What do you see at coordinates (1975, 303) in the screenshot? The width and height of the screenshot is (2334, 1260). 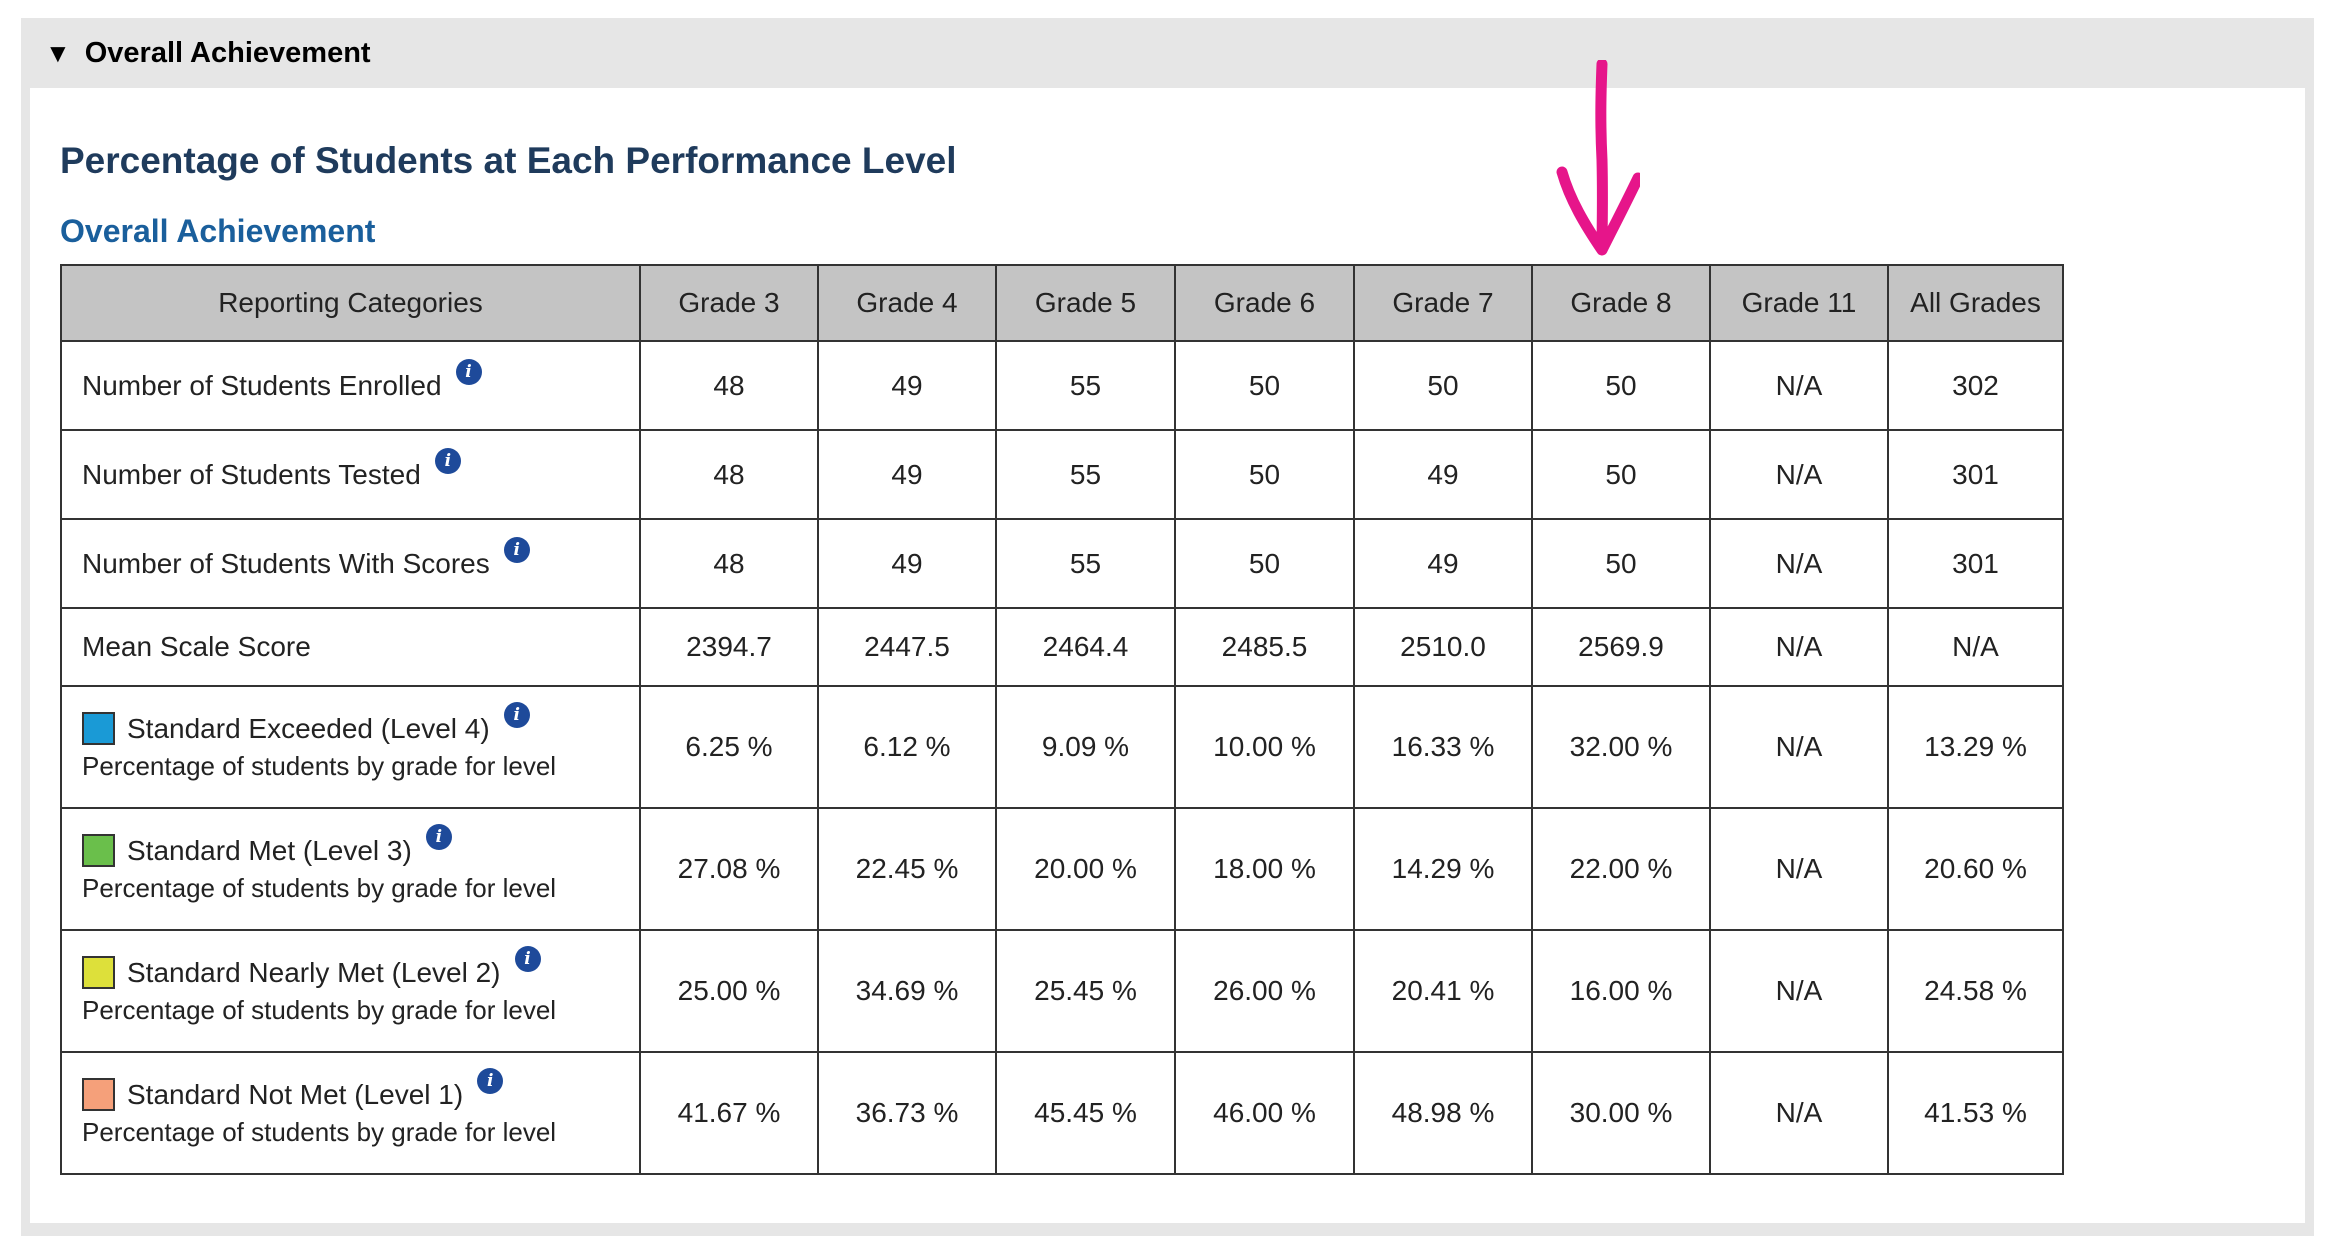 I see `header-all-grades: All Grades` at bounding box center [1975, 303].